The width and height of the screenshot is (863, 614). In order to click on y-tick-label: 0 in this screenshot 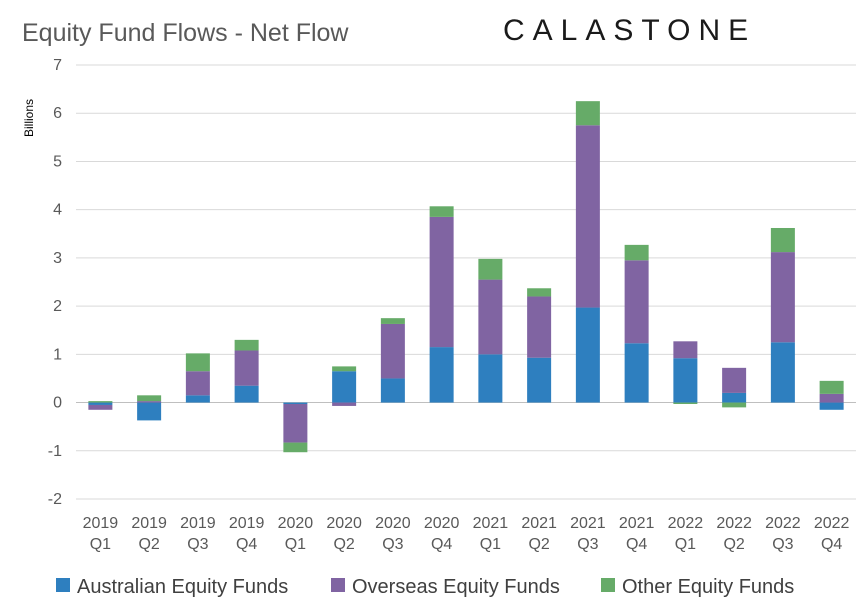, I will do `click(57, 403)`.